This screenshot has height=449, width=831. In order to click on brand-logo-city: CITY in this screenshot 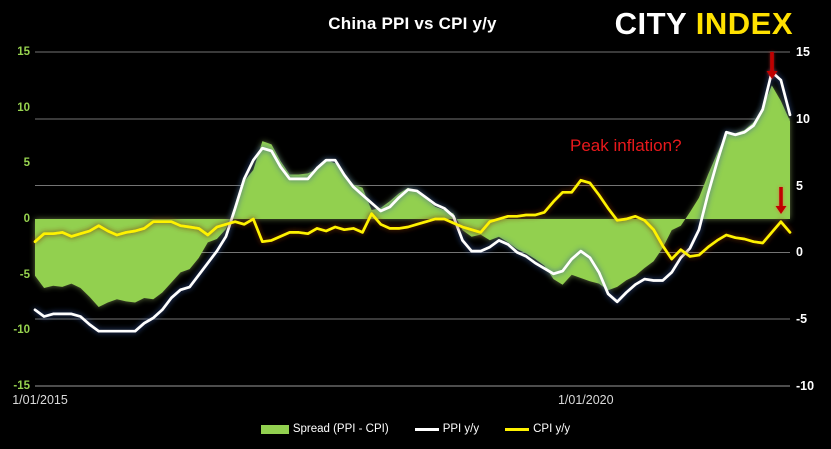, I will do `click(655, 23)`.